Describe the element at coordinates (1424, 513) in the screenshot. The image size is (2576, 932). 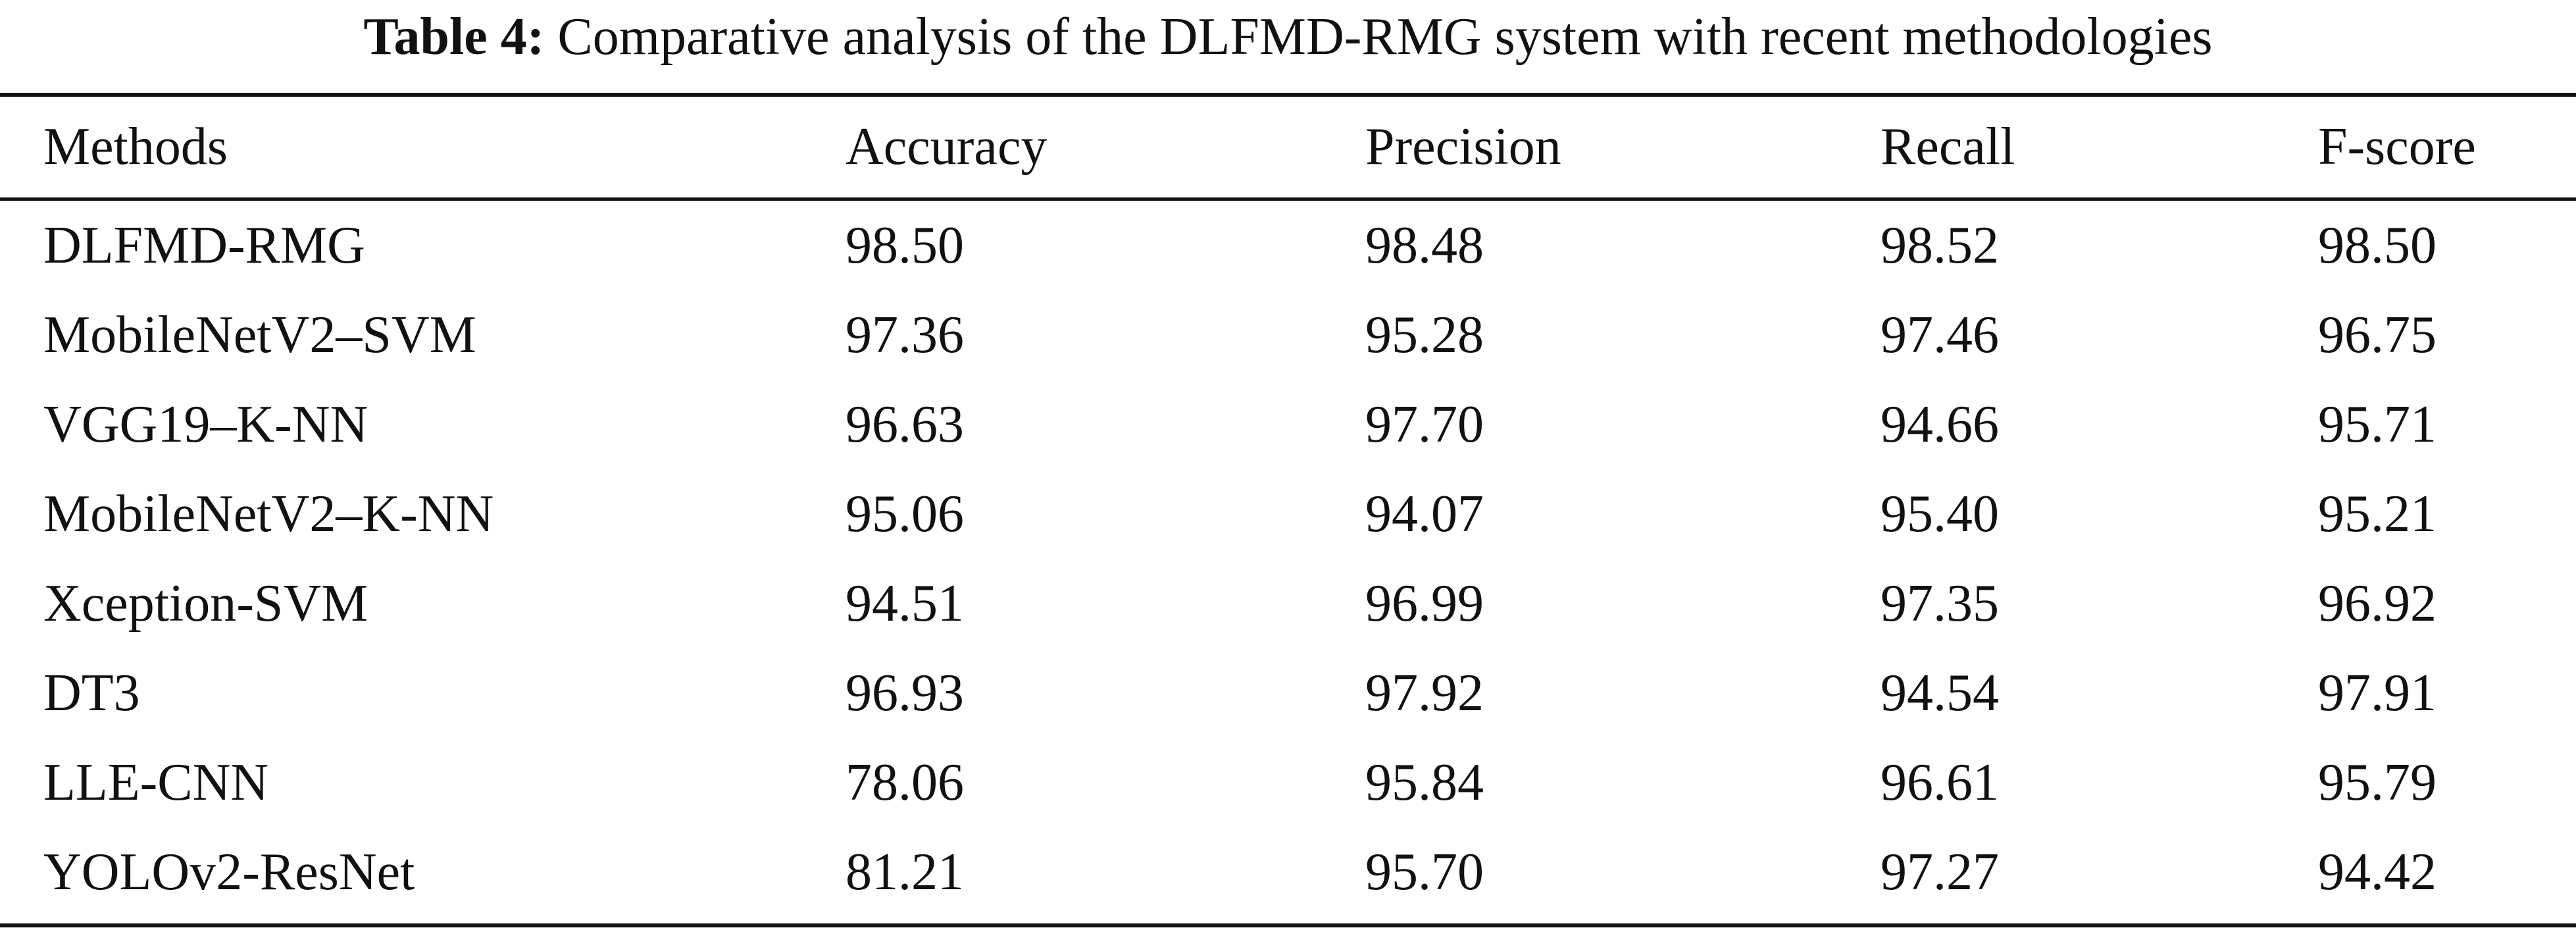
I see `cell-precision: 94.07` at that location.